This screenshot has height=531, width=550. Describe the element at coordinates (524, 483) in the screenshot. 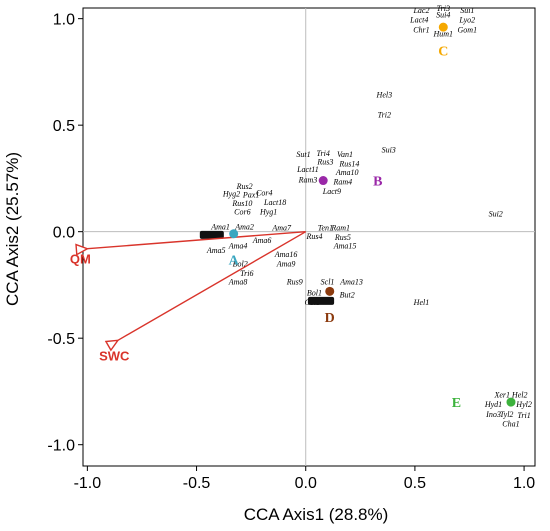

I see `x-tick-label: 1.0` at that location.